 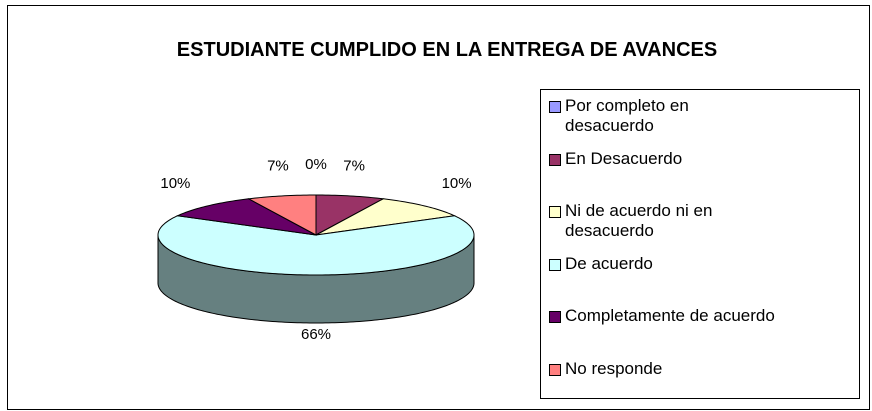 I want to click on legend-entry: No responde, so click(x=704, y=385).